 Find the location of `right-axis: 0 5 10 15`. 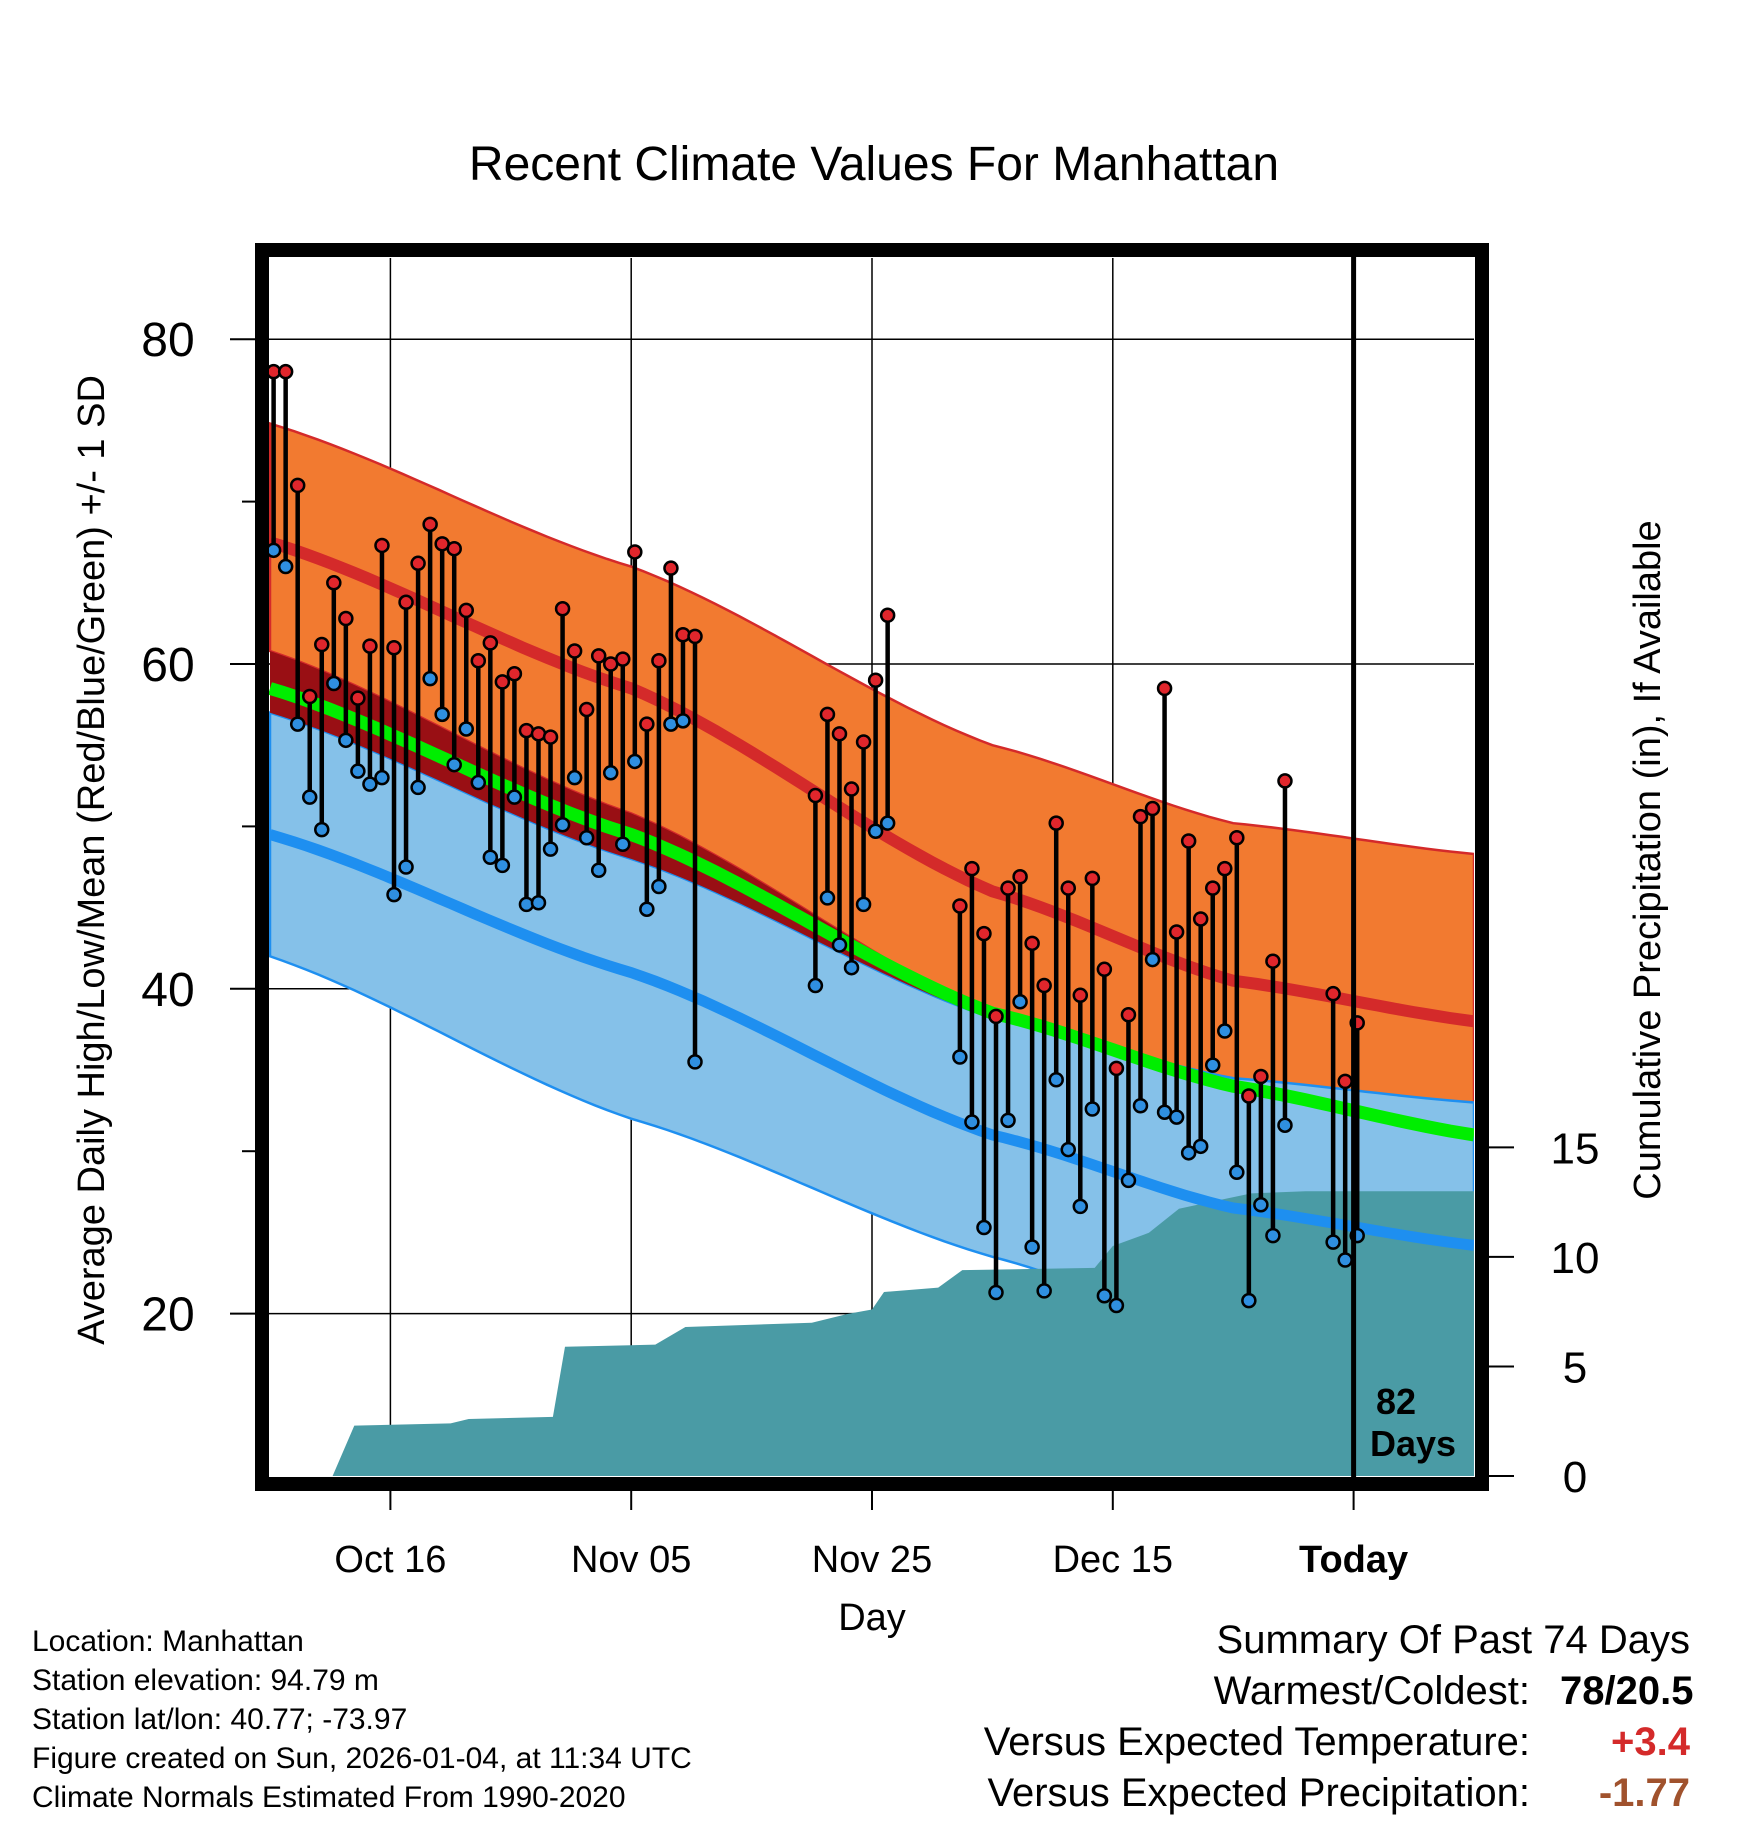

right-axis: 0 5 10 15 is located at coordinates (1544, 1313).